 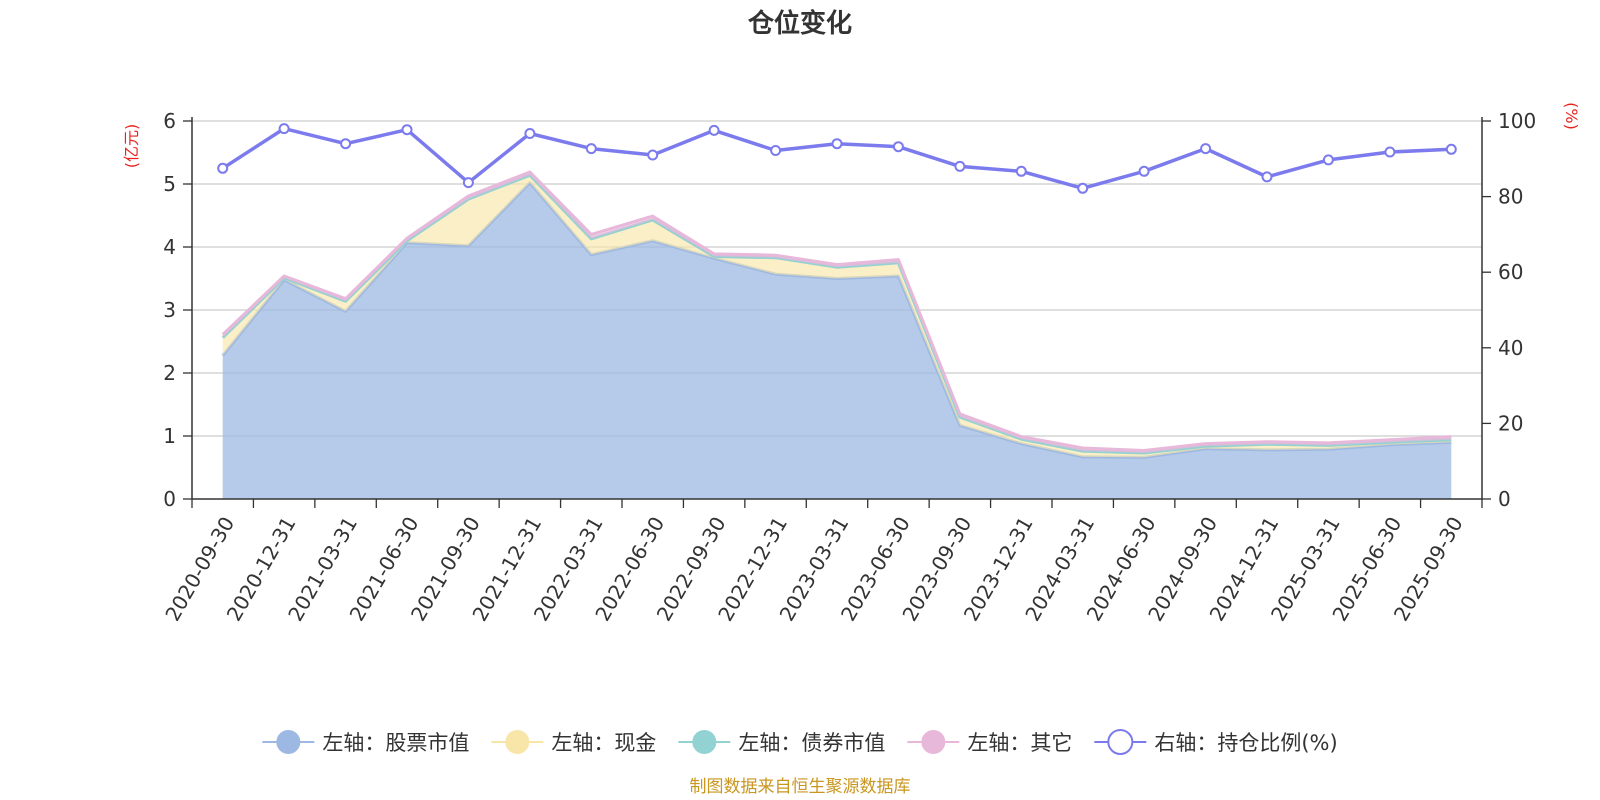 I want to click on right-tick-label: 100, so click(x=1517, y=121).